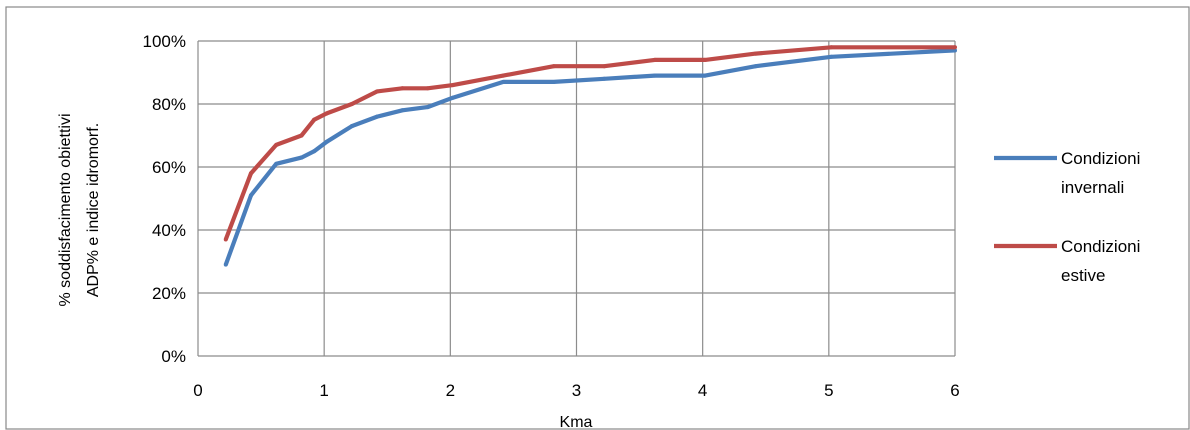  I want to click on y-axis-title-line-1: % soddisfacimento obiettivi, so click(65, 210).